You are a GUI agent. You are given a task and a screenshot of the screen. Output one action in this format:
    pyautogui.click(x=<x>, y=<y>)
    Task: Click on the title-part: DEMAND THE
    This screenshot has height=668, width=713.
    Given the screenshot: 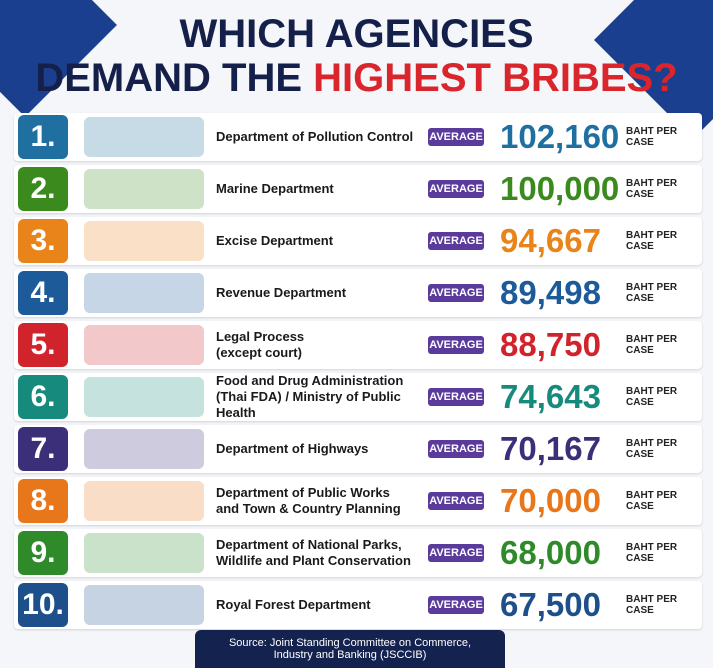 What is the action you would take?
    pyautogui.click(x=169, y=78)
    